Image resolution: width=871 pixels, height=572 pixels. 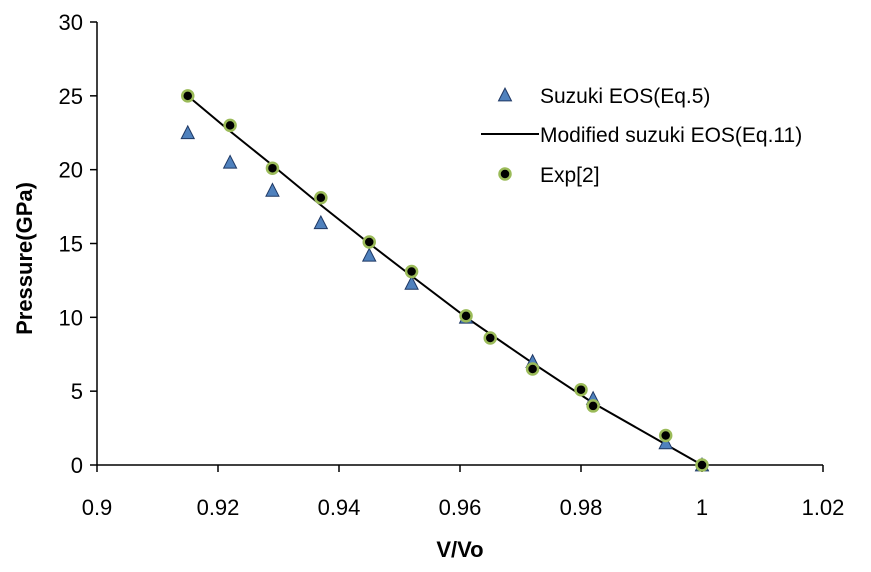 I want to click on x-axis-title: V/Vo, so click(x=459, y=549).